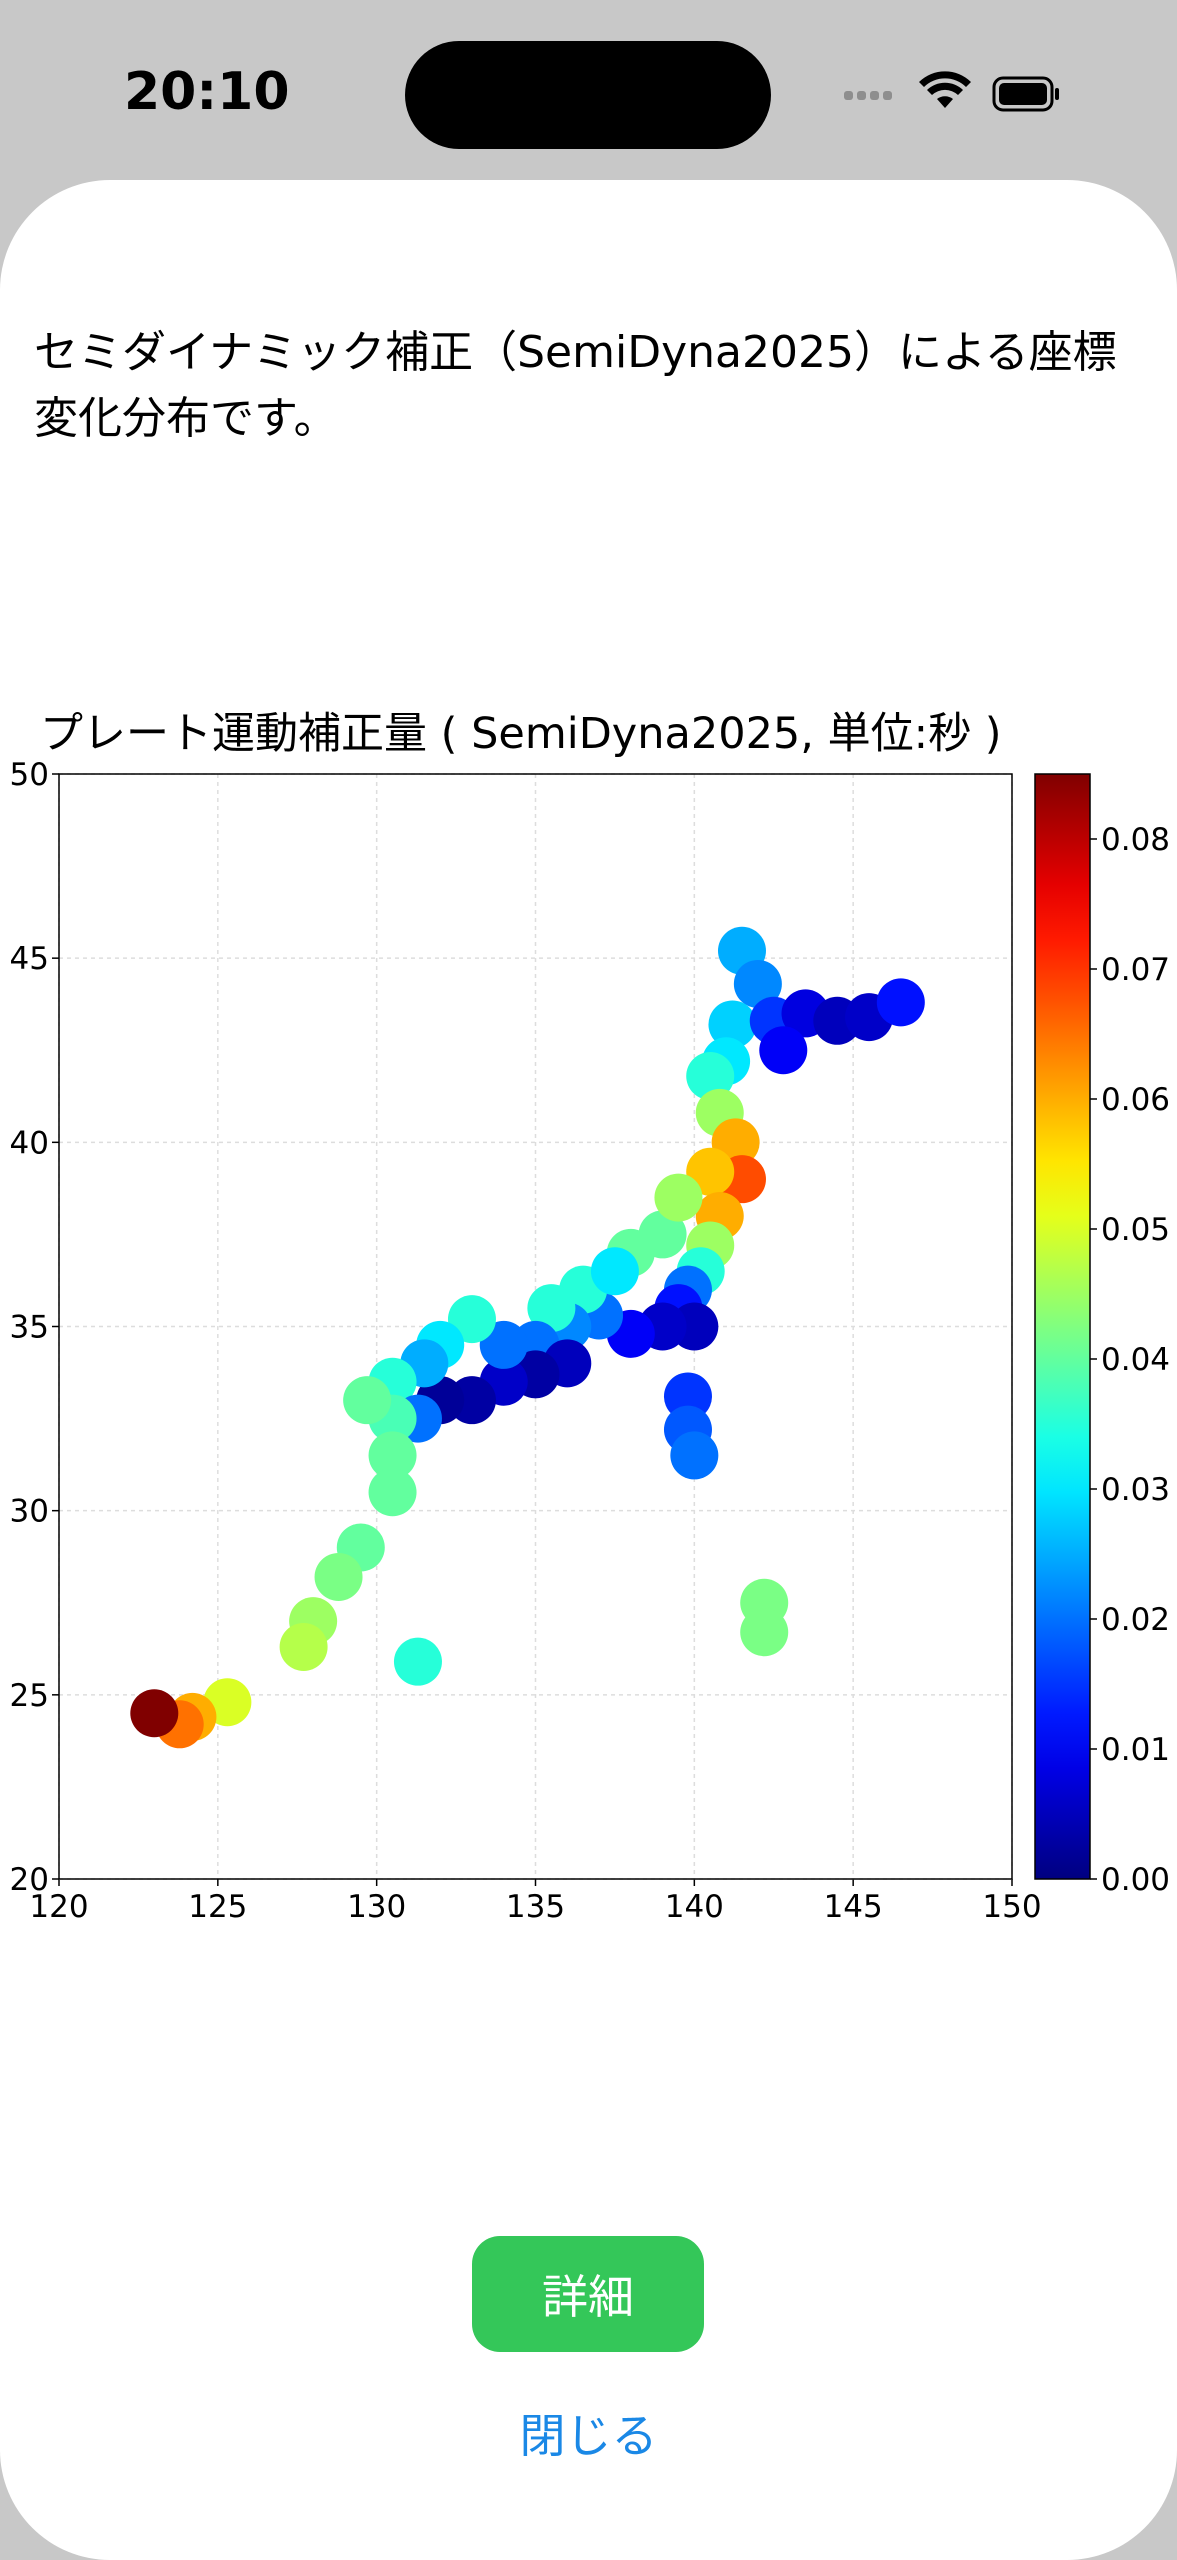 The width and height of the screenshot is (1177, 2560). What do you see at coordinates (29, 1512) in the screenshot?
I see `y-tick-label: 30` at bounding box center [29, 1512].